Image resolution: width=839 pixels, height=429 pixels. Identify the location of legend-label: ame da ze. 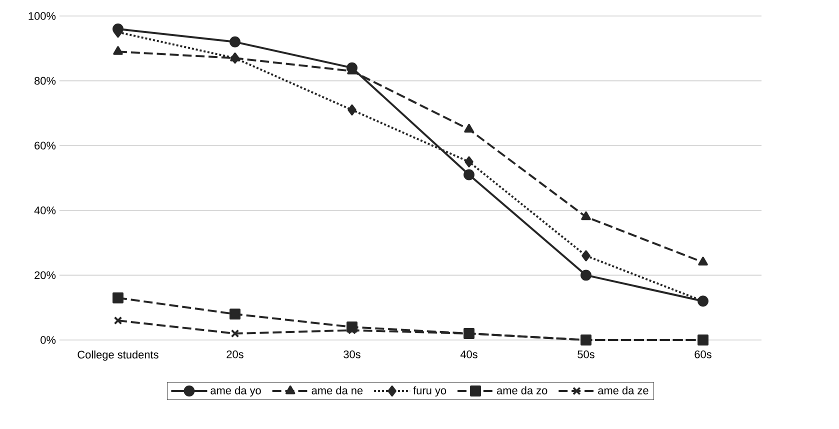
(623, 390).